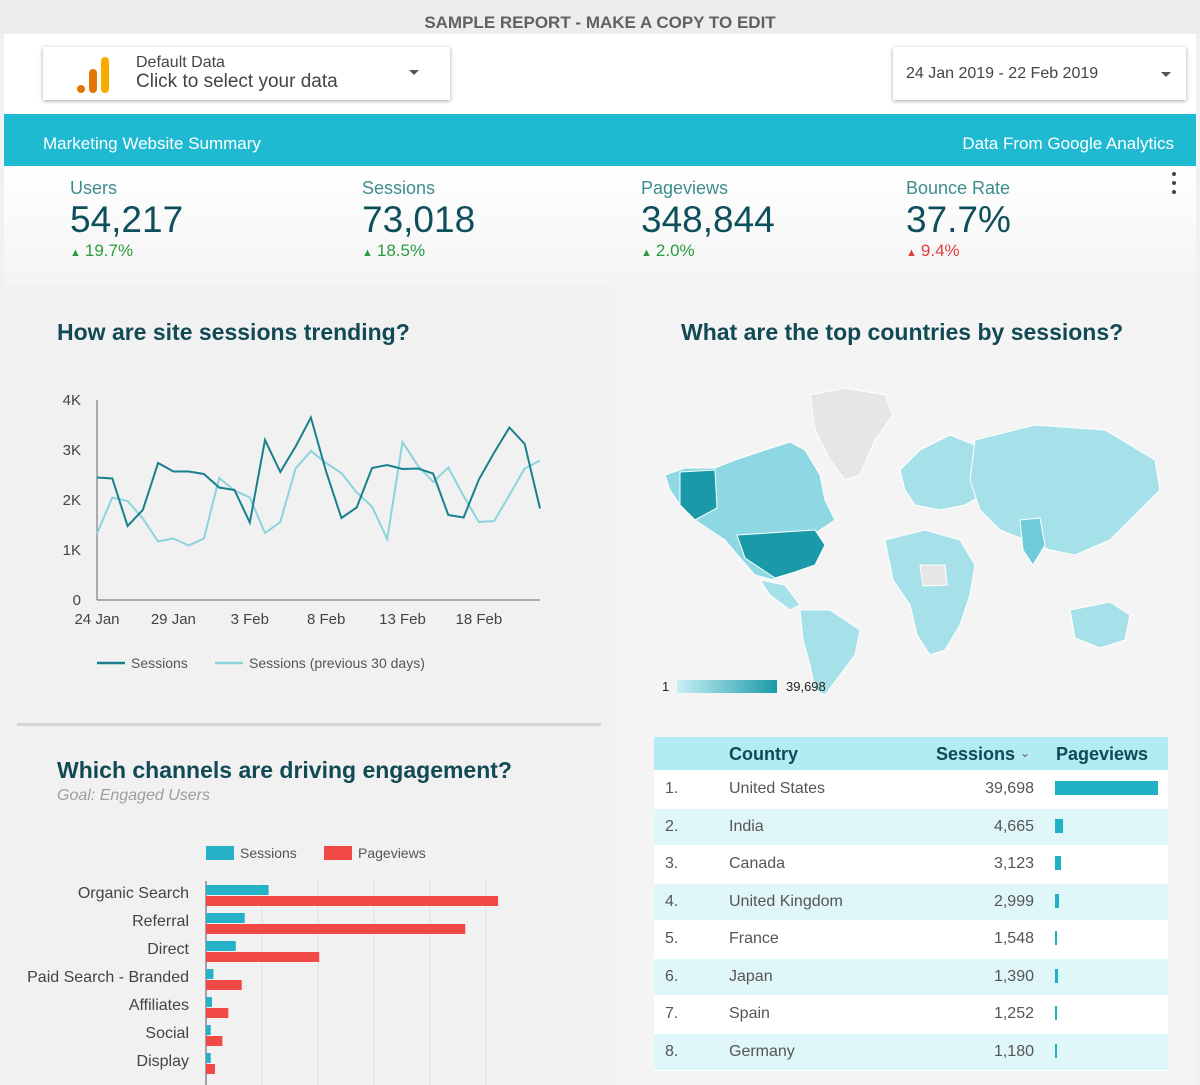 This screenshot has height=1085, width=1200. I want to click on kpi-change: ▲ 2.0%, so click(708, 251).